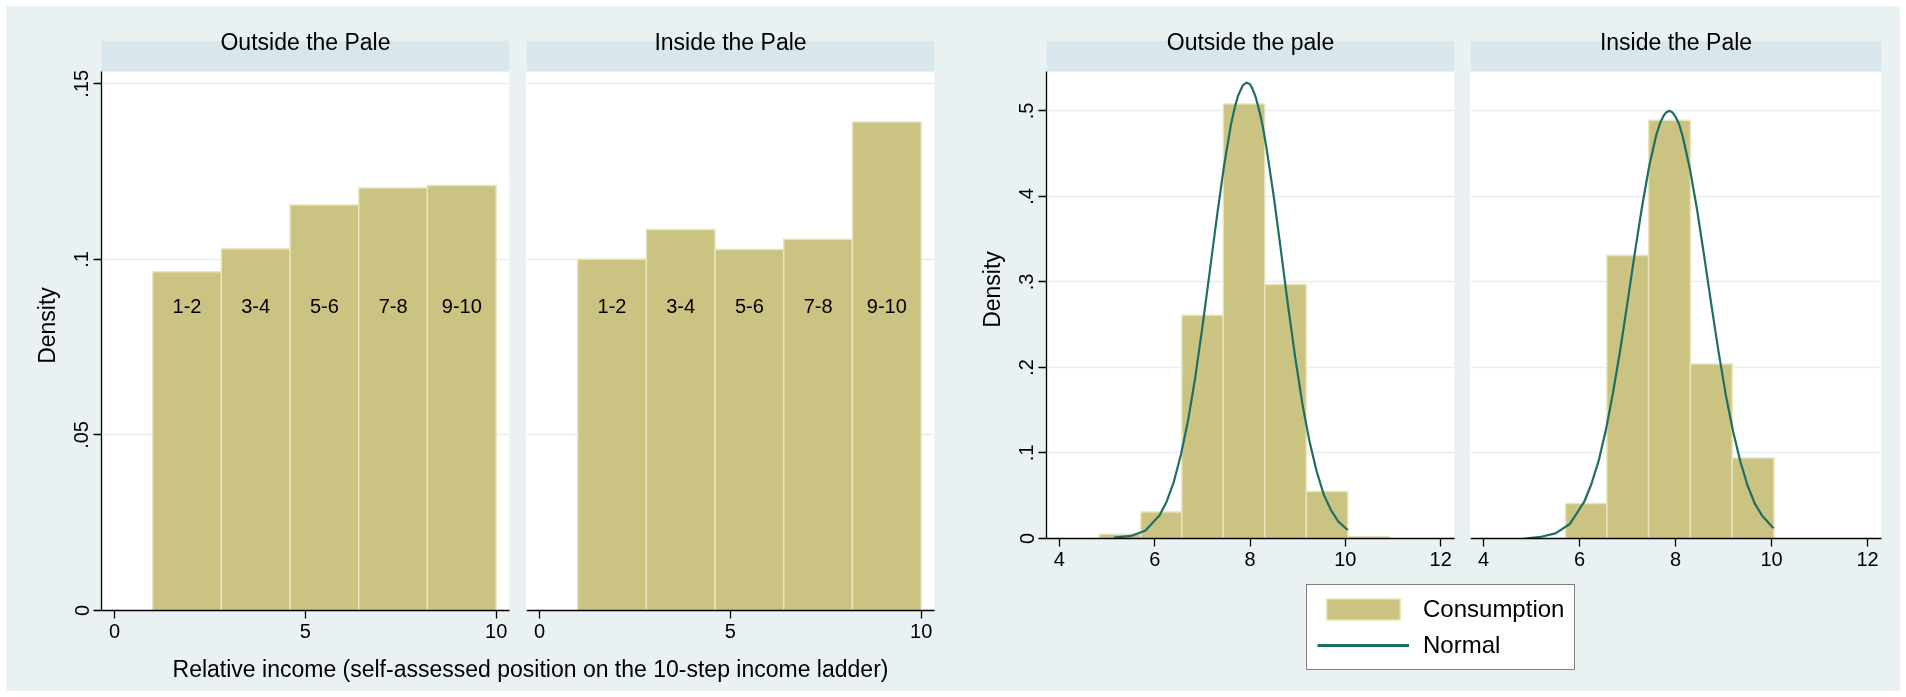 The image size is (1906, 697). I want to click on chart-title: Outside the pale, so click(1250, 42).